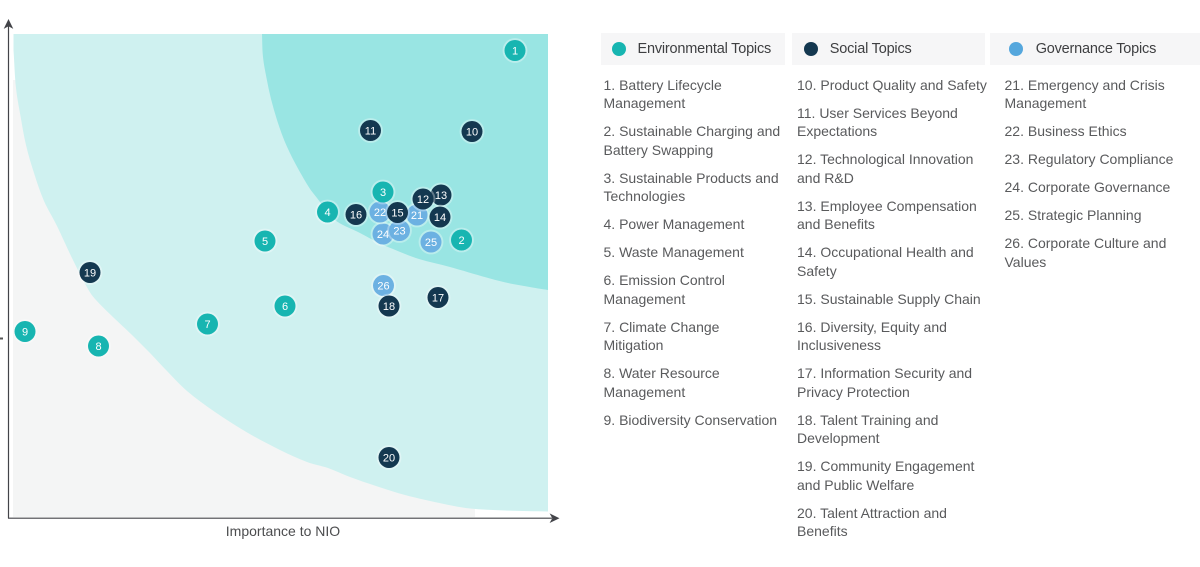 The image size is (1200, 567). What do you see at coordinates (383, 235) in the screenshot?
I see `svg-text: 24` at bounding box center [383, 235].